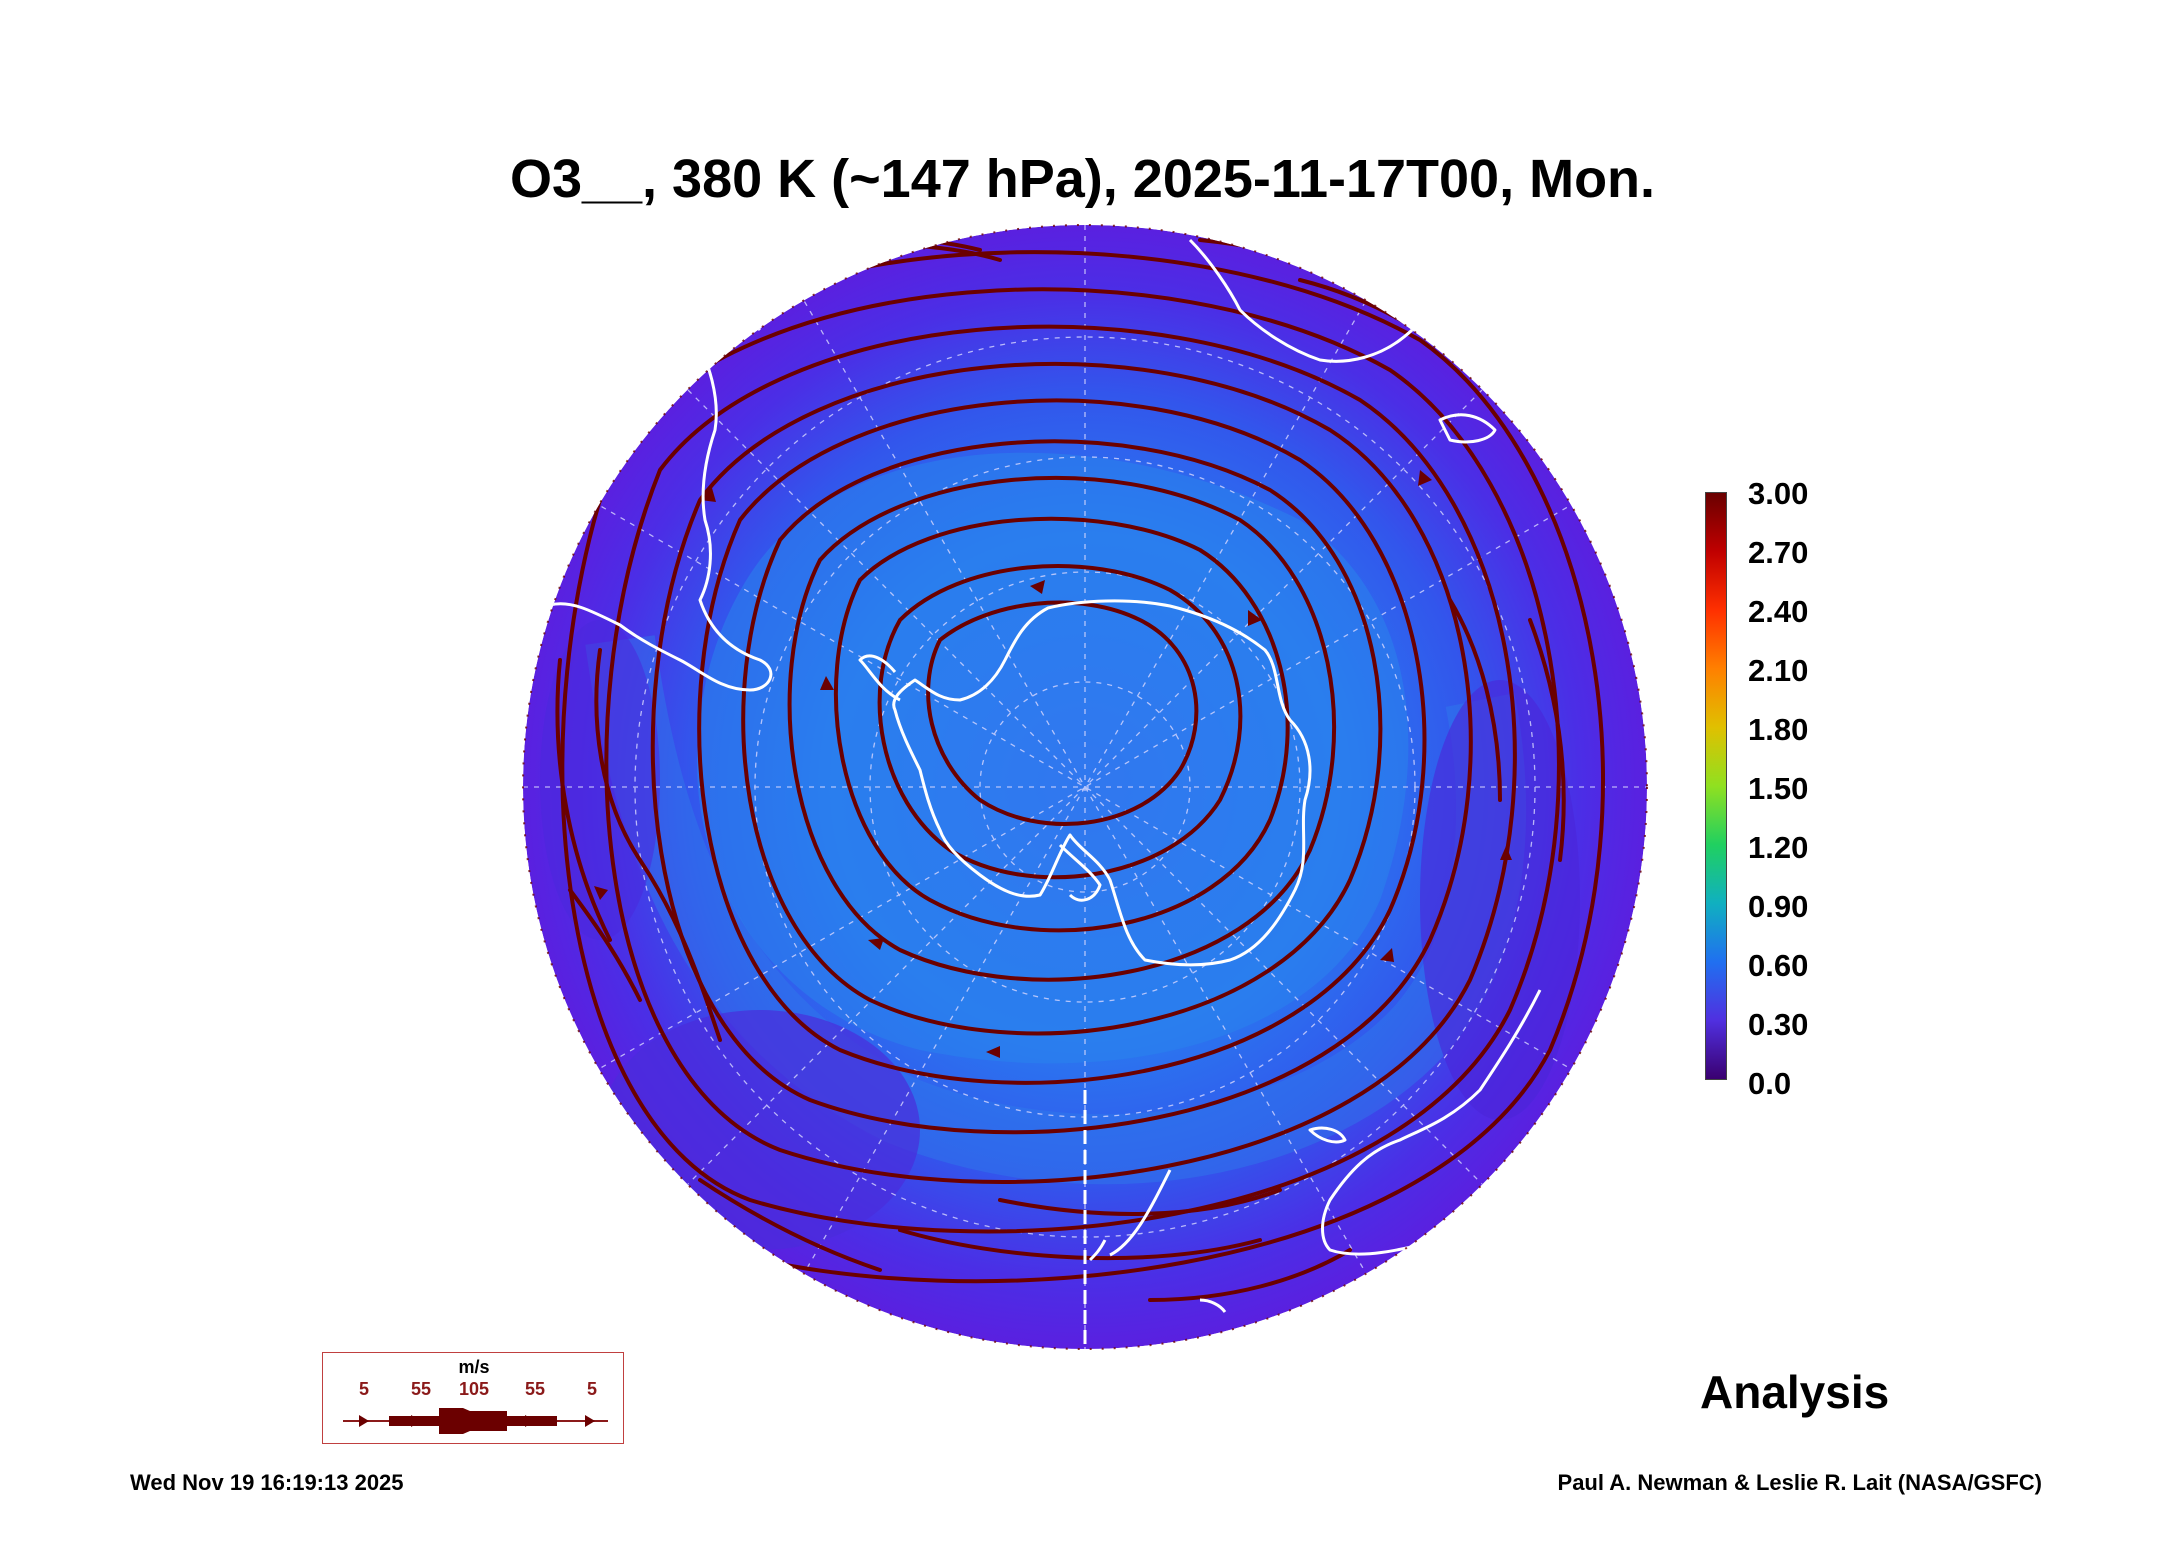  What do you see at coordinates (267, 1482) in the screenshot?
I see `timestamp: Wed Nov 19 16:19:13 2025` at bounding box center [267, 1482].